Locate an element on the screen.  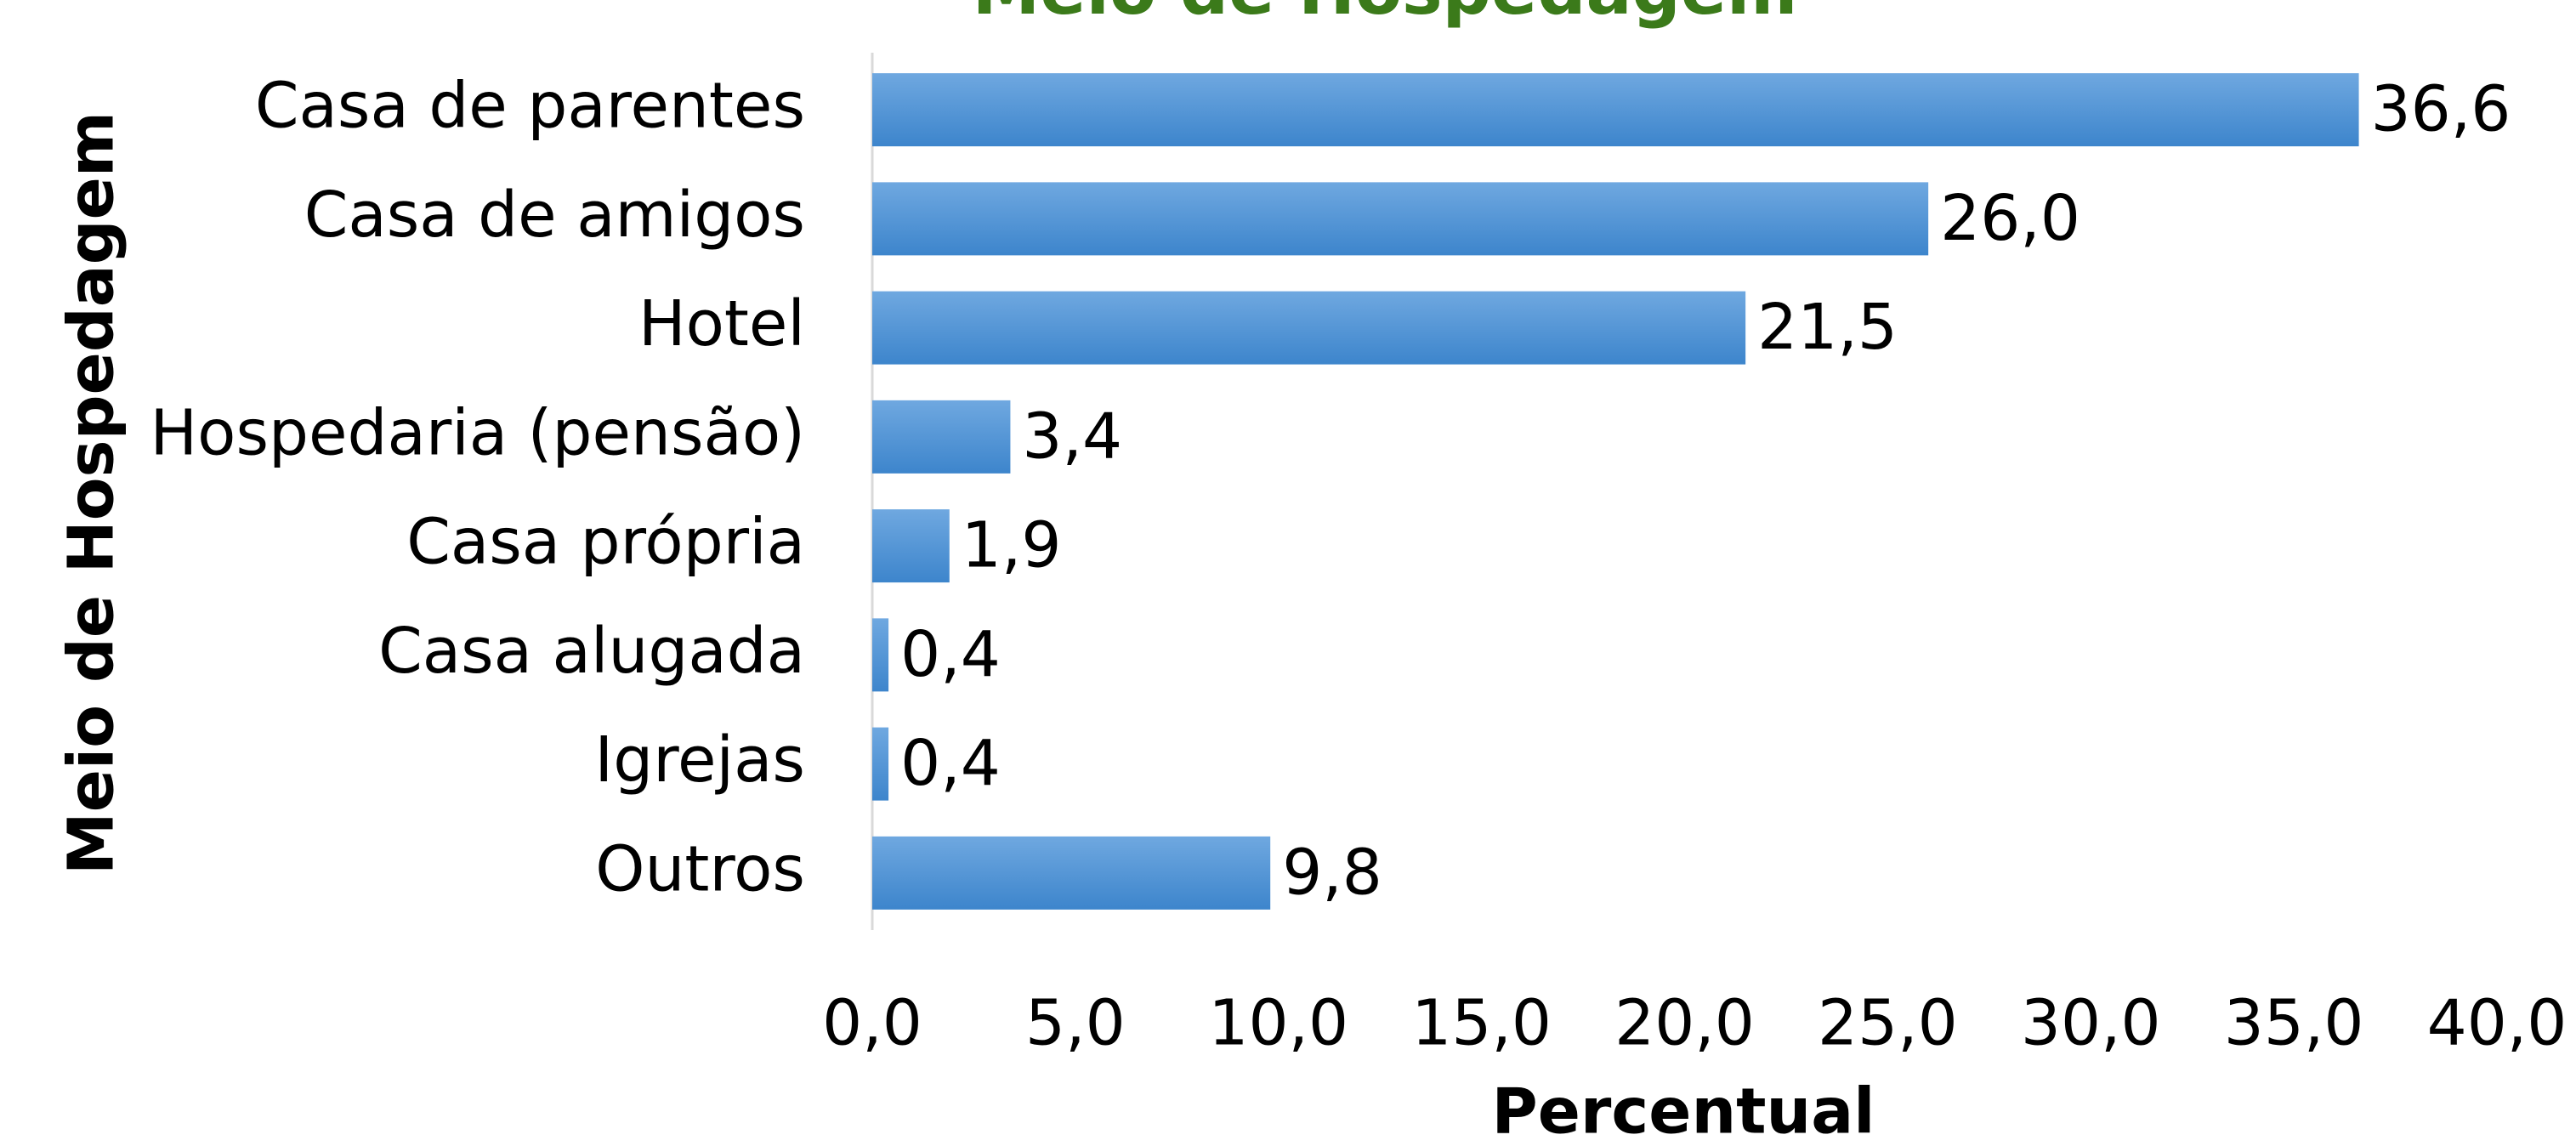
data-label: 21,5 is located at coordinates (1827, 327).